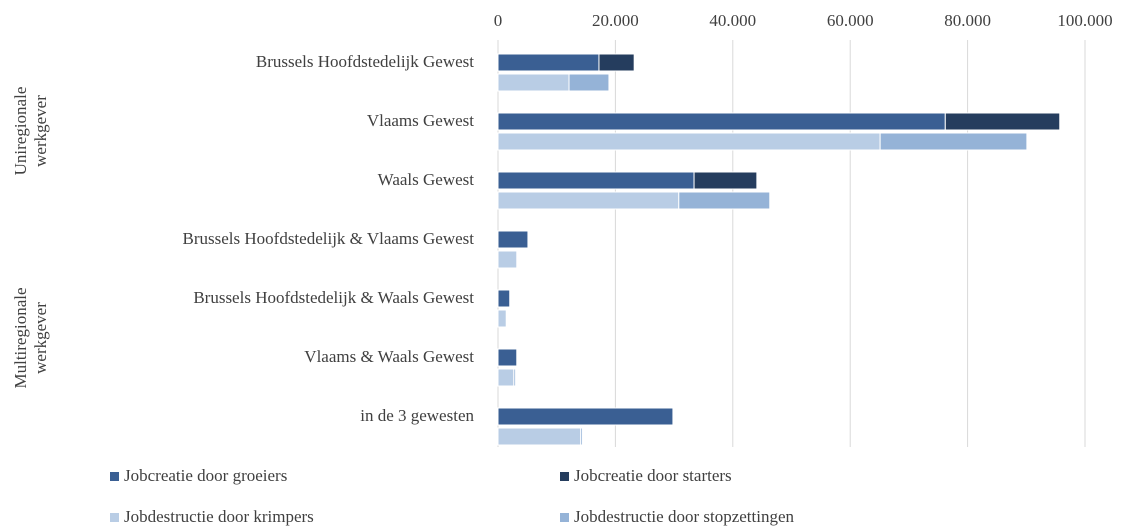  I want to click on y-tick-label: Brussels Hoofdstedelijk Gewest, so click(365, 61).